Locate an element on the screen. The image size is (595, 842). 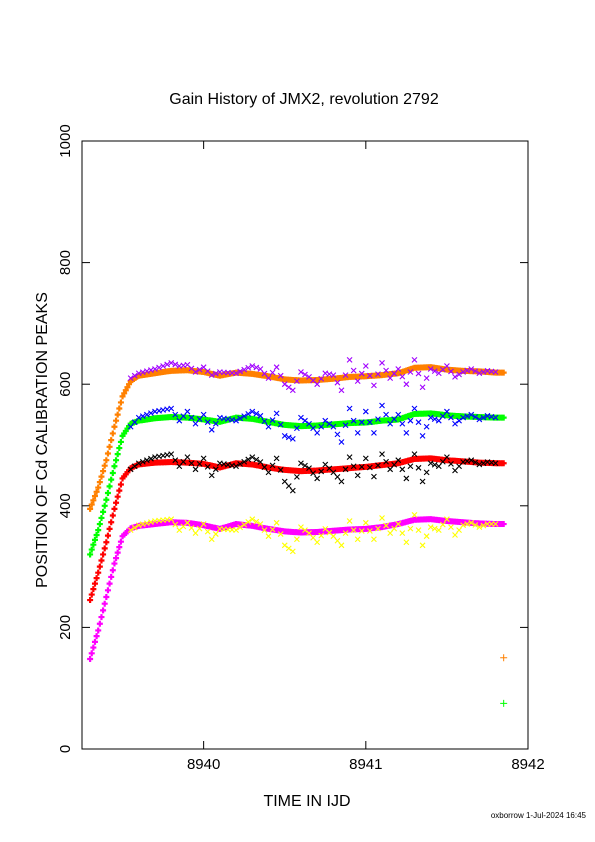
x-axis-label: TIME IN IJD is located at coordinates (306, 801).